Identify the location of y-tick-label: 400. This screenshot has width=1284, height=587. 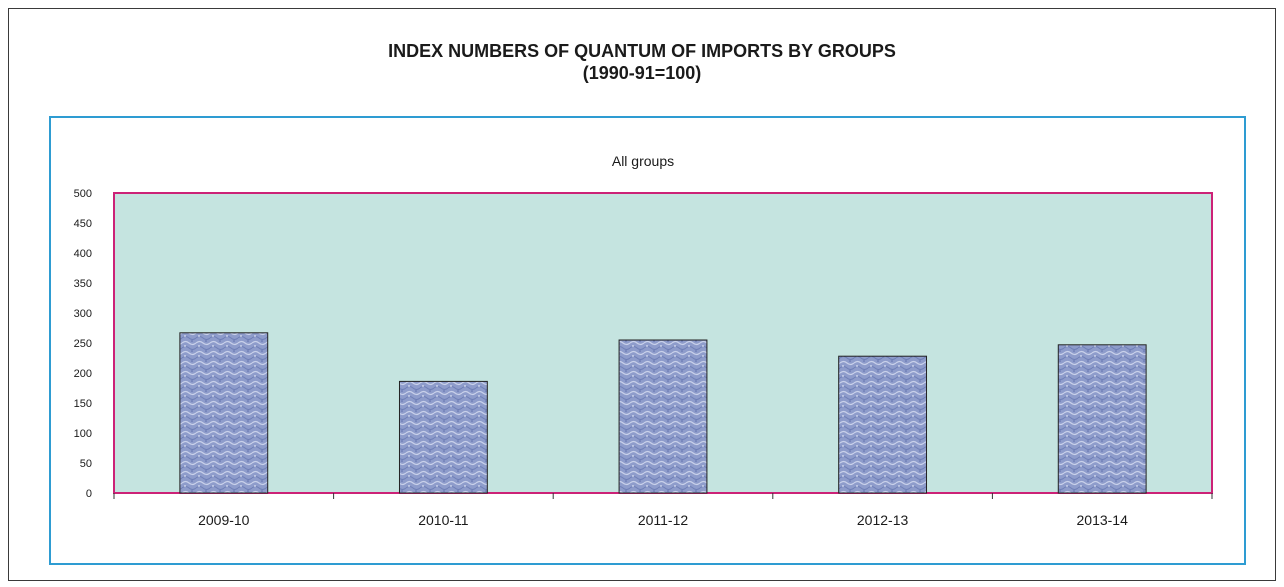
(83, 254).